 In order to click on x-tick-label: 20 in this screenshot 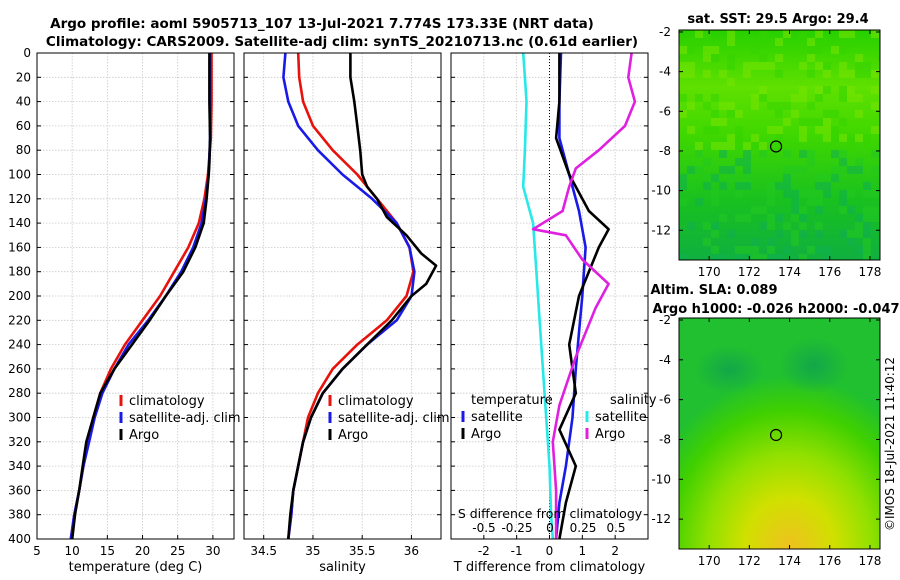, I will do `click(142, 551)`.